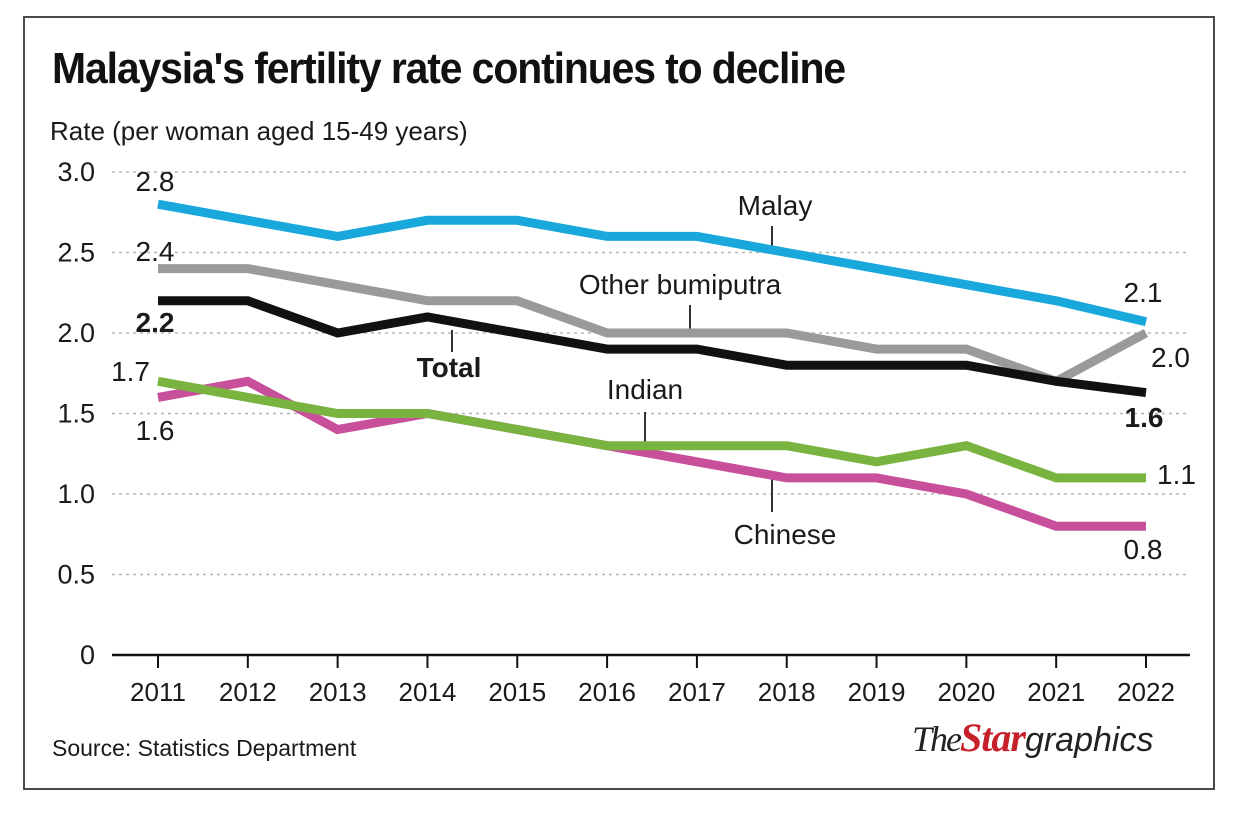 This screenshot has height=816, width=1240. Describe the element at coordinates (697, 692) in the screenshot. I see `x-tick-label: 2017` at that location.